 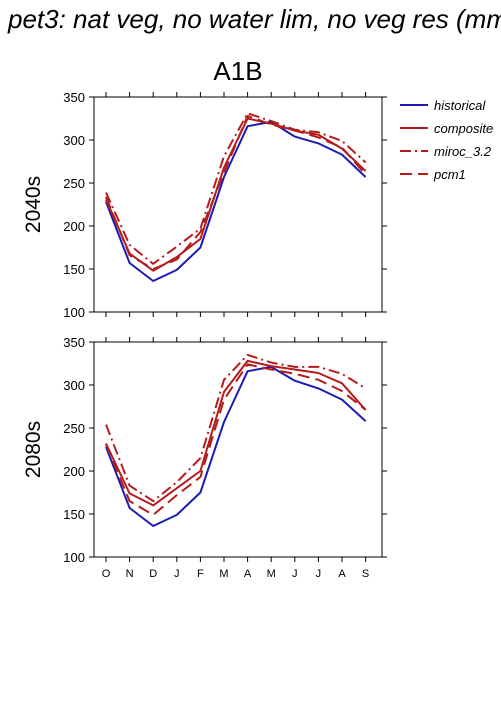 I want to click on series-line-pcm1, so click(x=236, y=439).